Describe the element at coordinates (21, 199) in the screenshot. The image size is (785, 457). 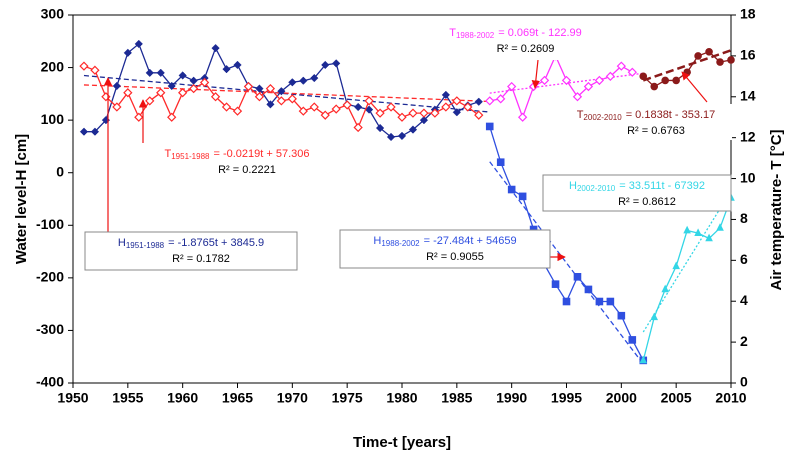
I see `y-axis-label: Water level-H [cm]` at that location.